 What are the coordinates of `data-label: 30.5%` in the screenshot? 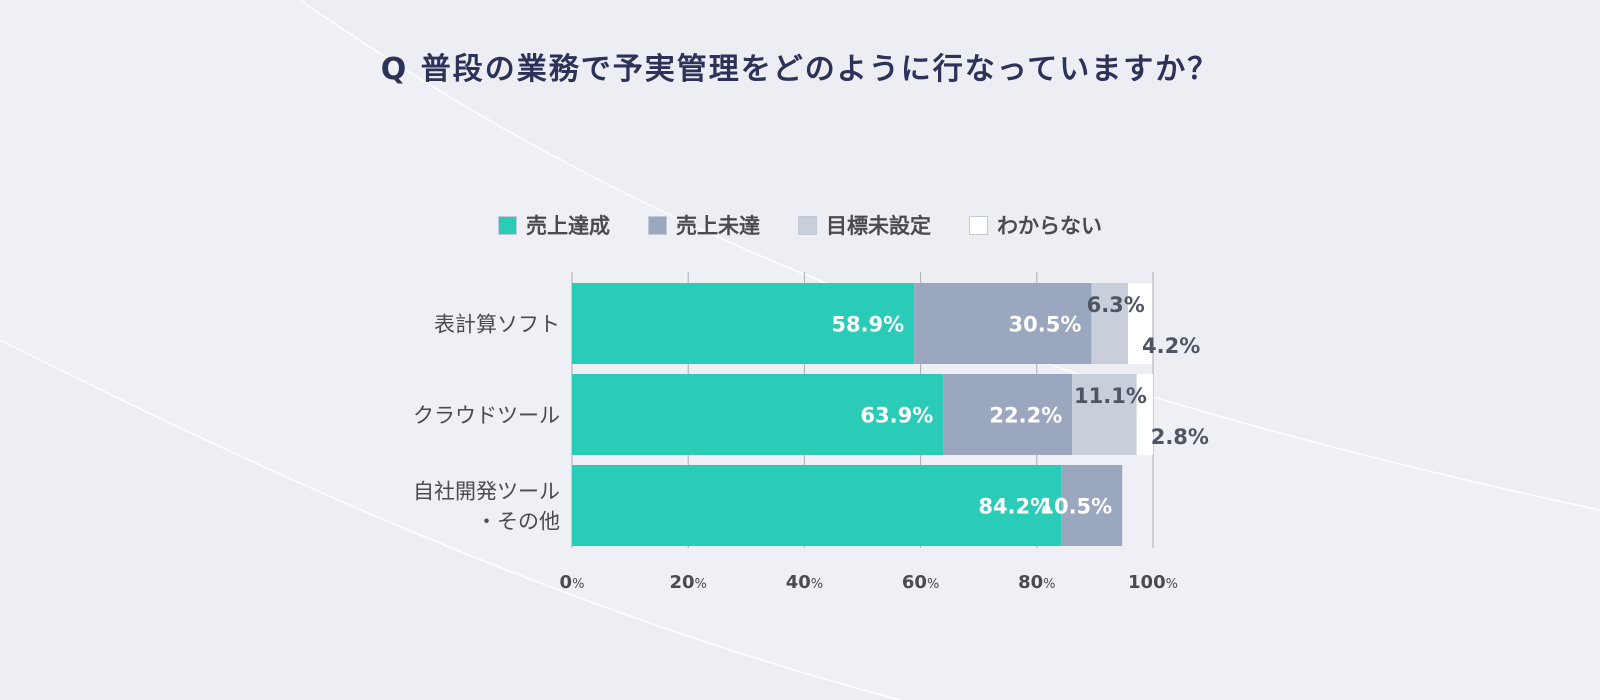 It's located at (1045, 325).